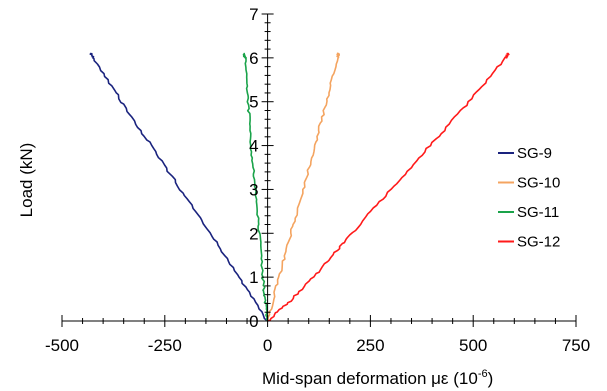 The image size is (607, 391). I want to click on x-tick-label: -250, so click(165, 345).